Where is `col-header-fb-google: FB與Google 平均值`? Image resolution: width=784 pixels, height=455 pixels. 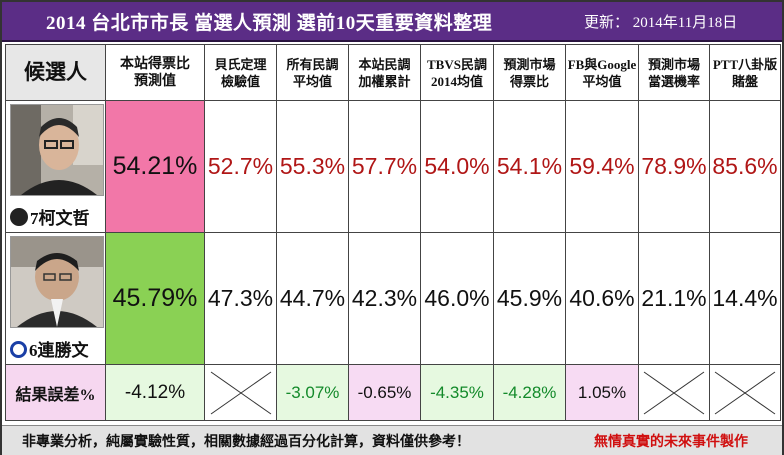 col-header-fb-google: FB與Google 平均值 is located at coordinates (602, 72).